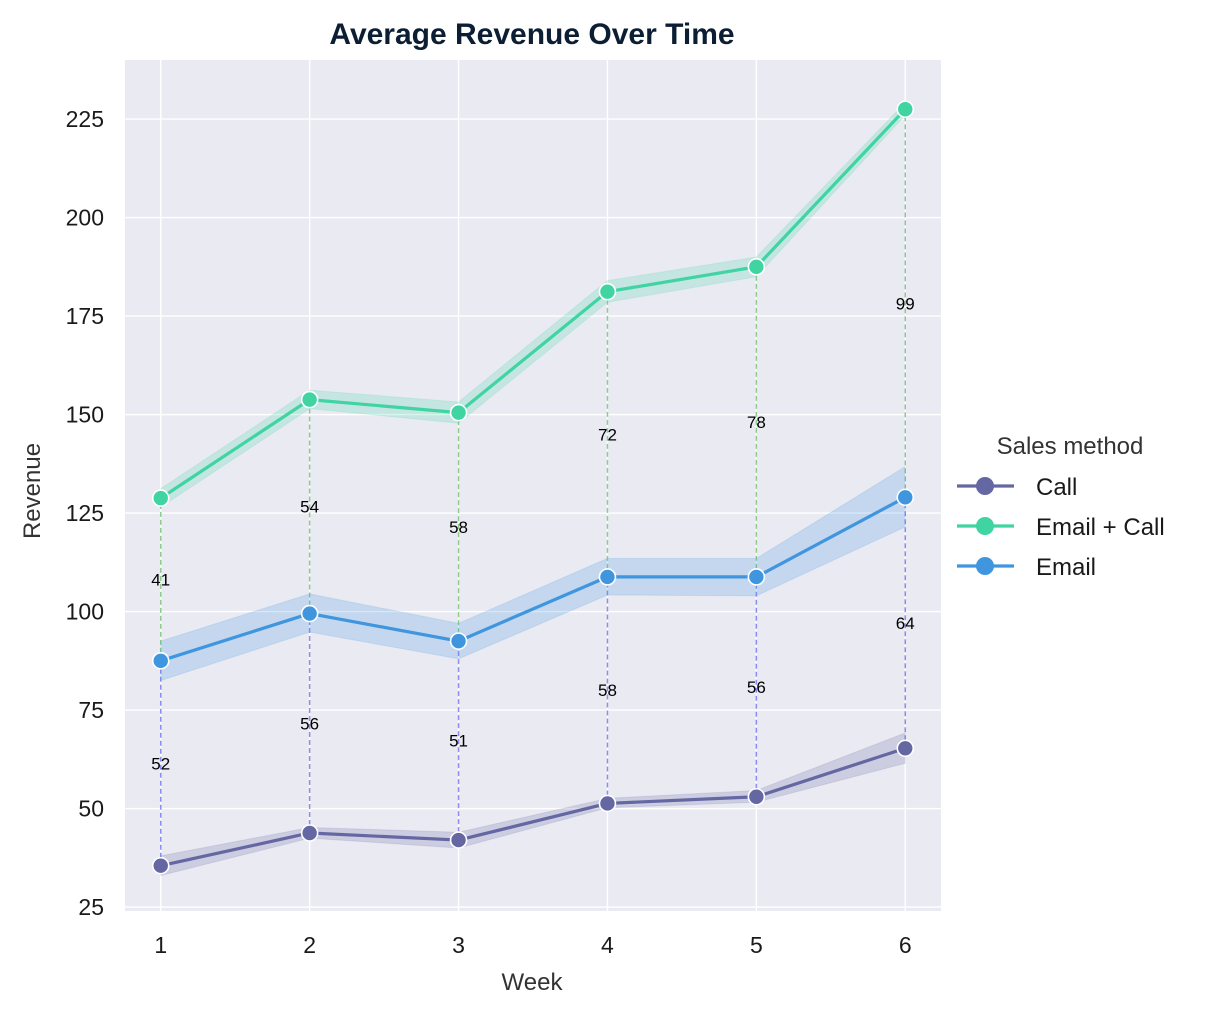  What do you see at coordinates (607, 945) in the screenshot?
I see `x-tick-label: 4` at bounding box center [607, 945].